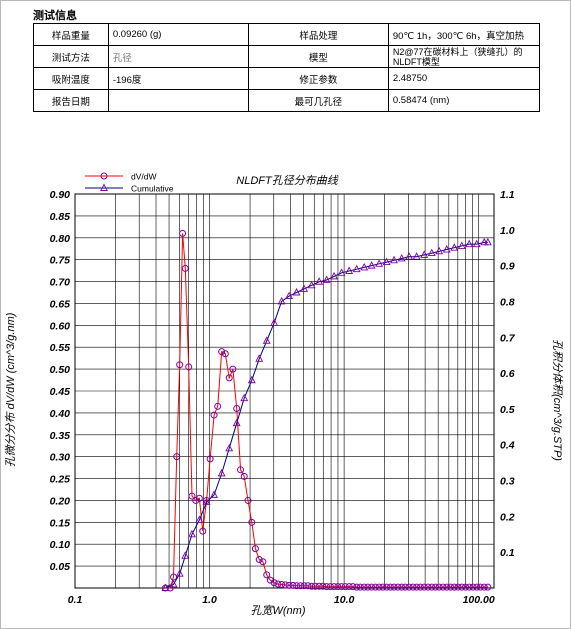 The image size is (571, 629). What do you see at coordinates (278, 610) in the screenshot?
I see `x-axis-label: 孔宽W(nm)` at bounding box center [278, 610].